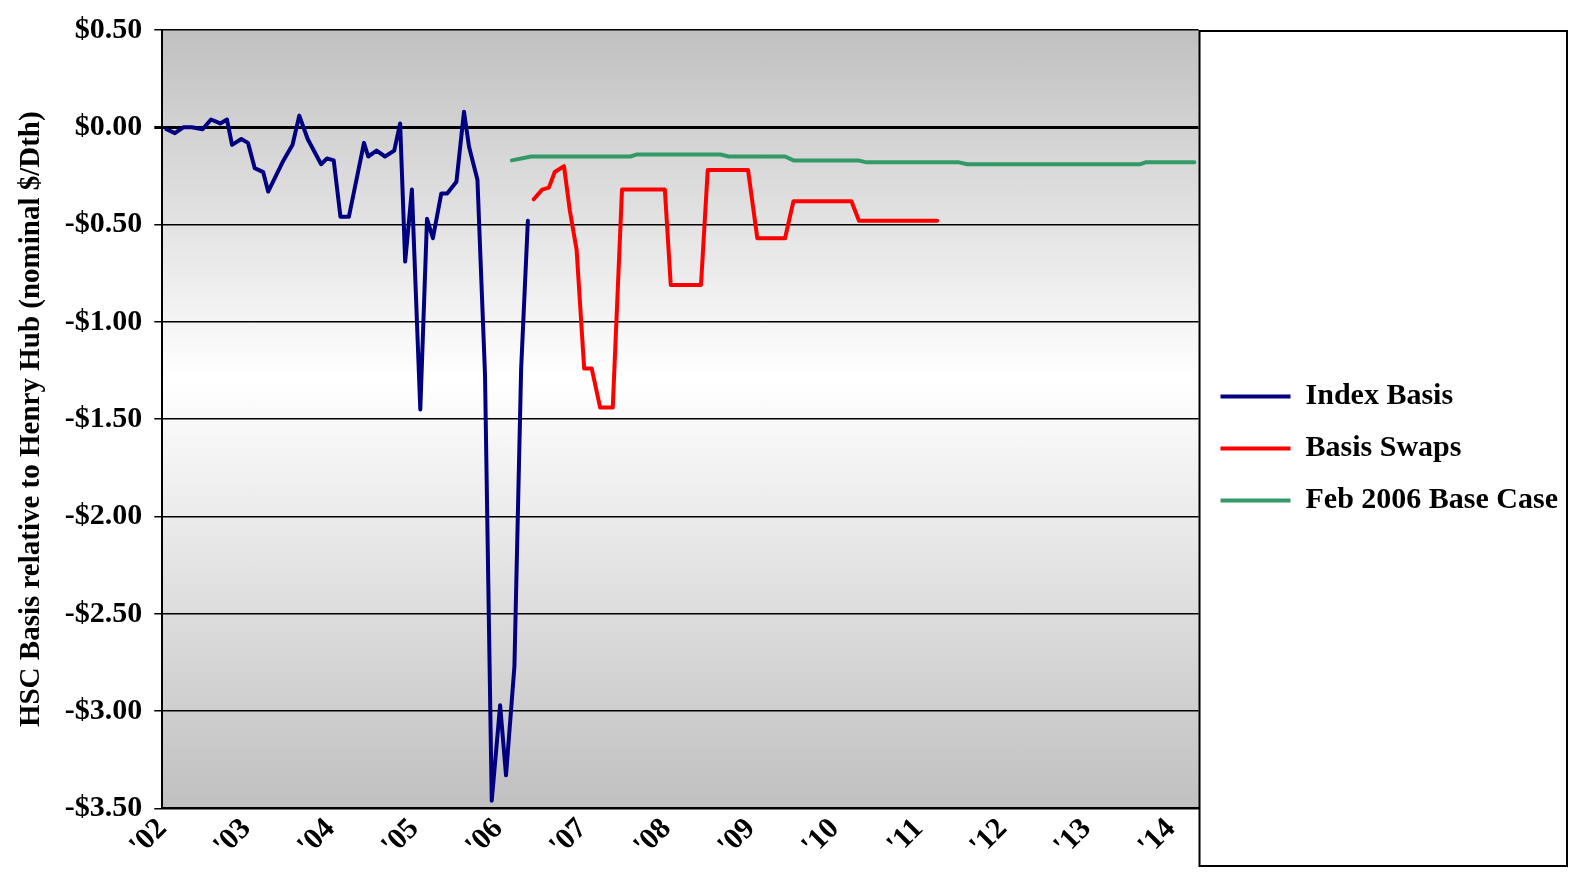 Image resolution: width=1583 pixels, height=872 pixels. What do you see at coordinates (1383, 446) in the screenshot?
I see `legend-label: Basis Swaps` at bounding box center [1383, 446].